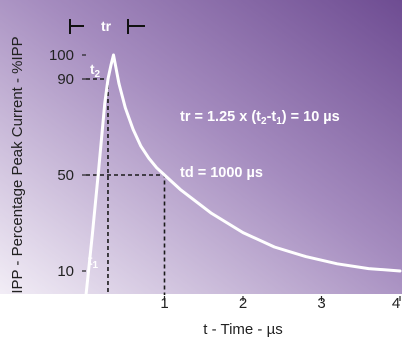 The image size is (402, 348). Describe the element at coordinates (92, 69) in the screenshot. I see `t2-label-main: t` at that location.